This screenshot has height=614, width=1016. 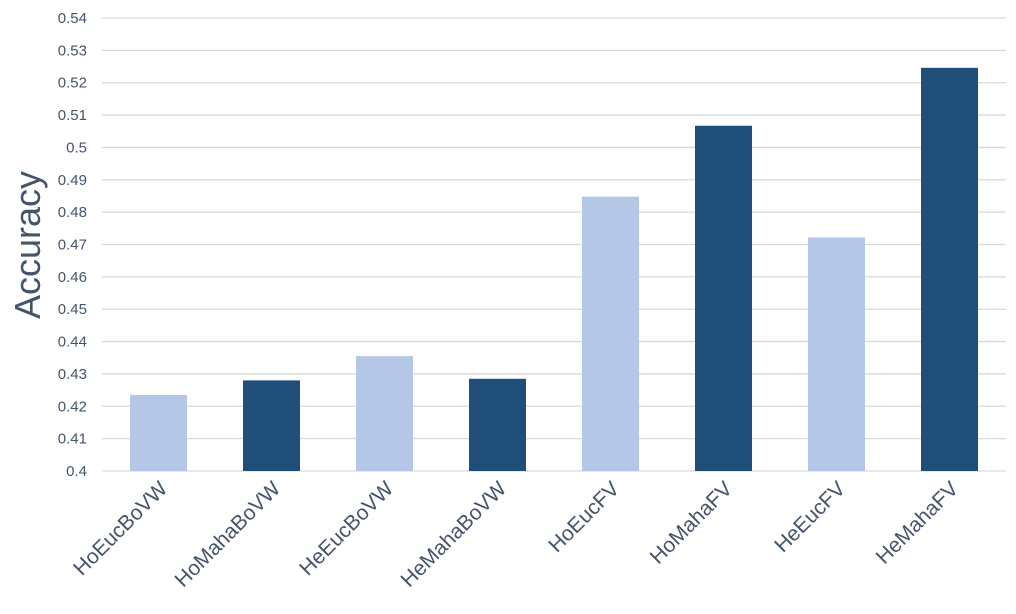 What do you see at coordinates (27, 245) in the screenshot?
I see `y-axis-title: Accuracy` at bounding box center [27, 245].